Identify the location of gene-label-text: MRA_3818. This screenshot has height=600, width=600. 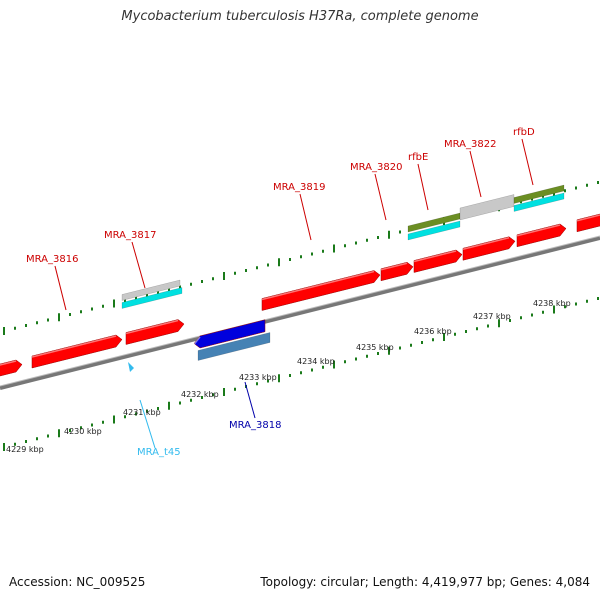
(255, 425).